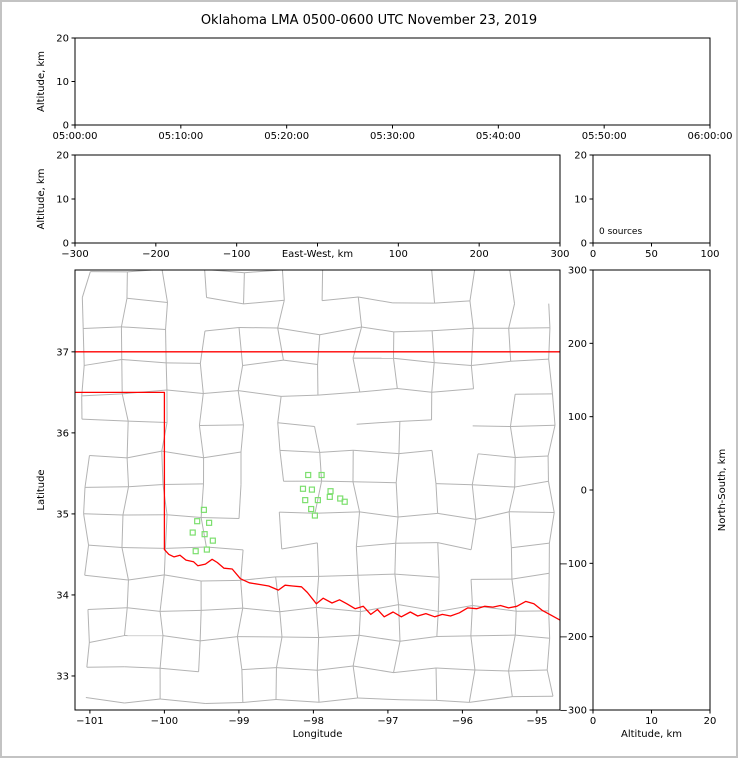 The image size is (738, 758). I want to click on y-tick-label: 34, so click(62, 595).